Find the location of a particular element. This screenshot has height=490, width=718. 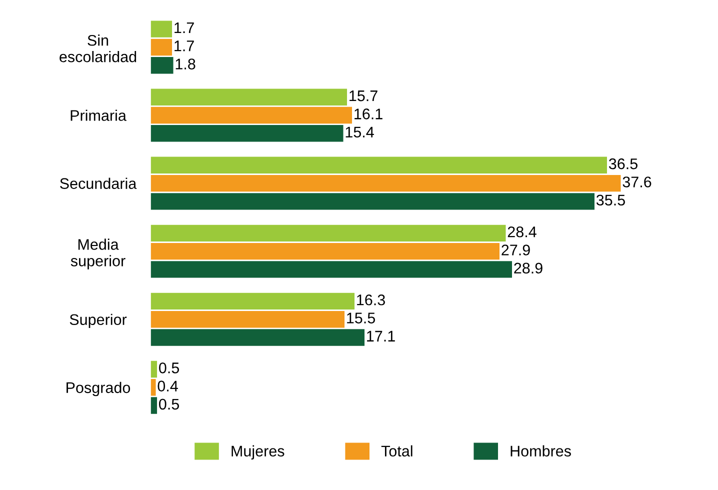

y-tick-label: Primaria is located at coordinates (98, 115).